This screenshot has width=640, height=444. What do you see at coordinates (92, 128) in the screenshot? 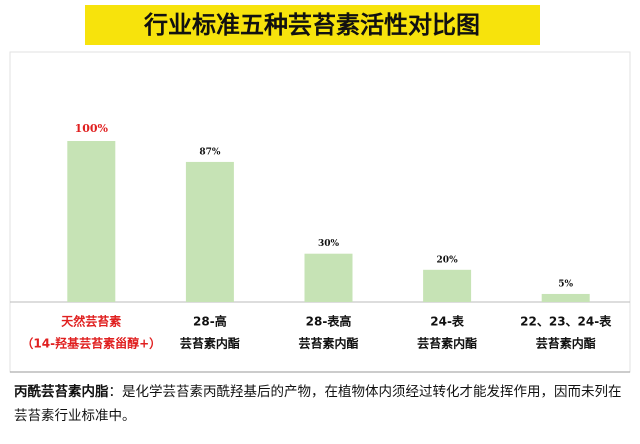
I see `value-label: 100%` at bounding box center [92, 128].